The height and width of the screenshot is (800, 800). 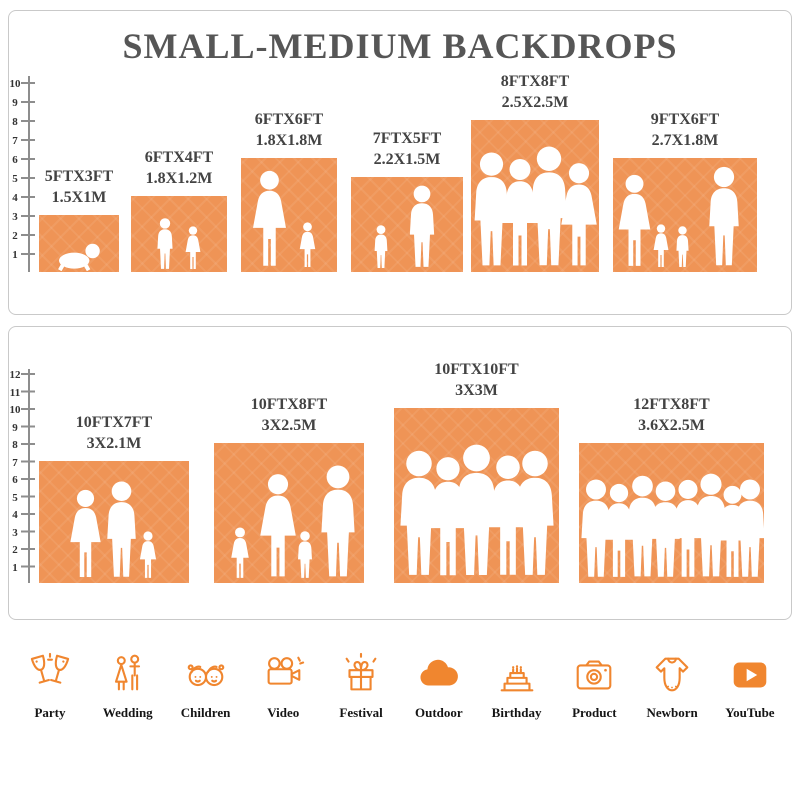 What do you see at coordinates (50, 668) in the screenshot?
I see `party-icon` at bounding box center [50, 668].